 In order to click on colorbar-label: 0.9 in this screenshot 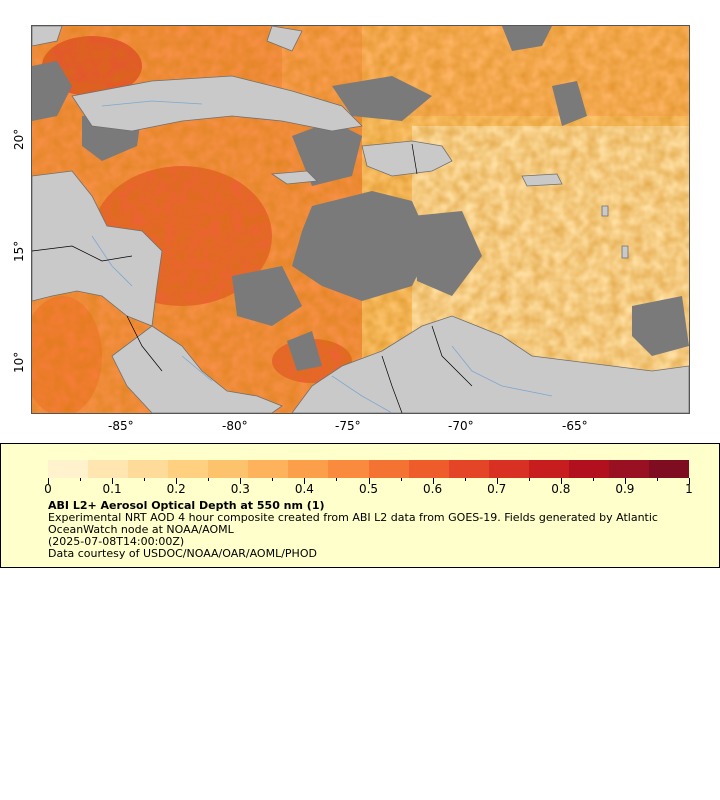, I will do `click(625, 489)`.